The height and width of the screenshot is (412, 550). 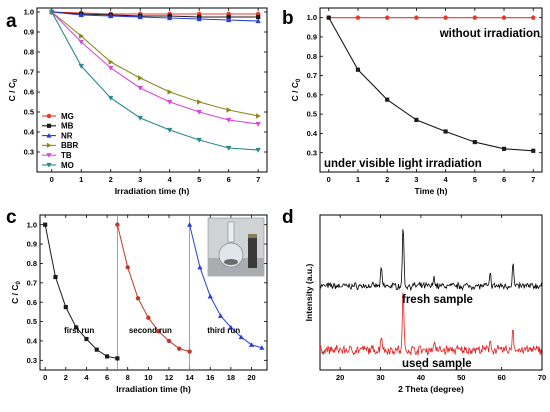 I want to click on x-tick-label: 50, so click(x=461, y=377).